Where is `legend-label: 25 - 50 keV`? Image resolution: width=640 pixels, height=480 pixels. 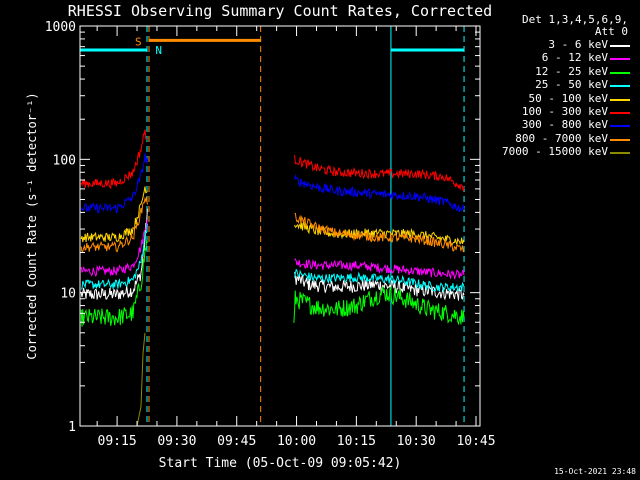 legend-label: 25 - 50 keV is located at coordinates (571, 85).